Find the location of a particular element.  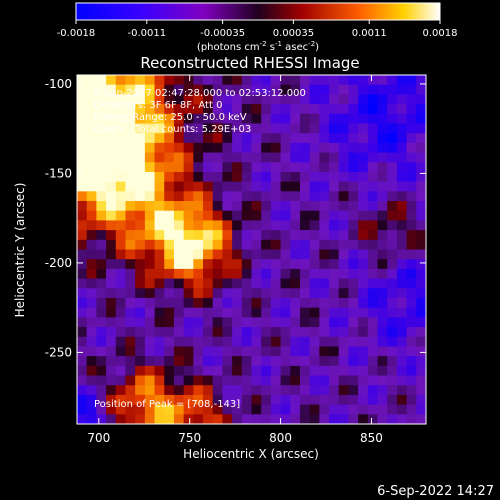

colorbar-tick-label: -0.0011 is located at coordinates (146, 33).